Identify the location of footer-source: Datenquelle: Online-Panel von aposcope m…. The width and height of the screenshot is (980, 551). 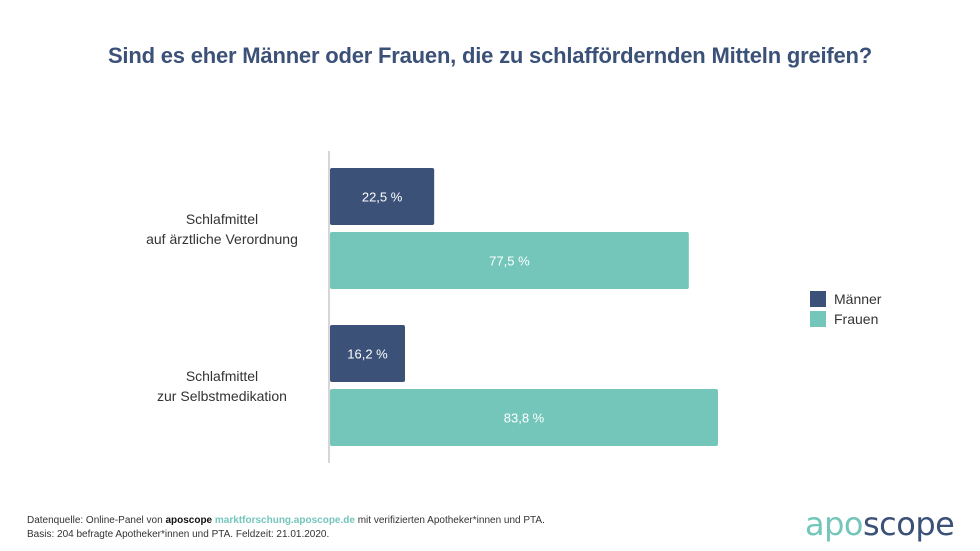
(286, 528).